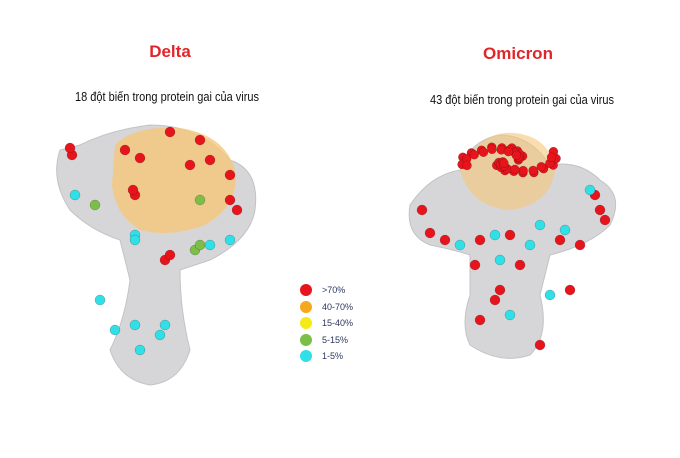 This screenshot has width=680, height=458. I want to click on legend-item: 5-15%, so click(326, 340).